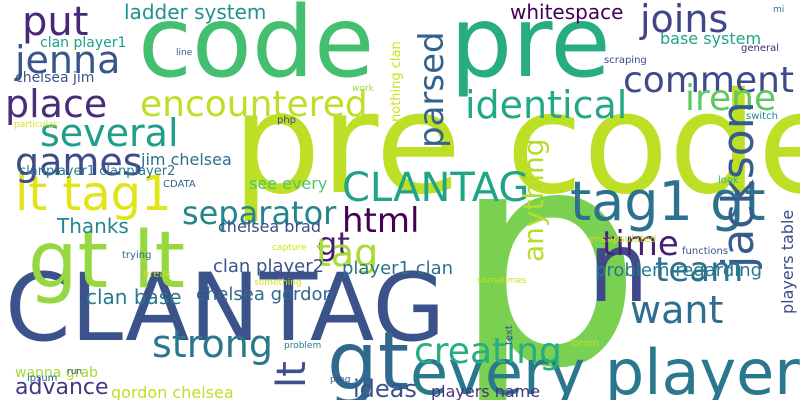 The height and width of the screenshot is (400, 800). What do you see at coordinates (488, 351) in the screenshot?
I see `word-creating: creating` at bounding box center [488, 351].